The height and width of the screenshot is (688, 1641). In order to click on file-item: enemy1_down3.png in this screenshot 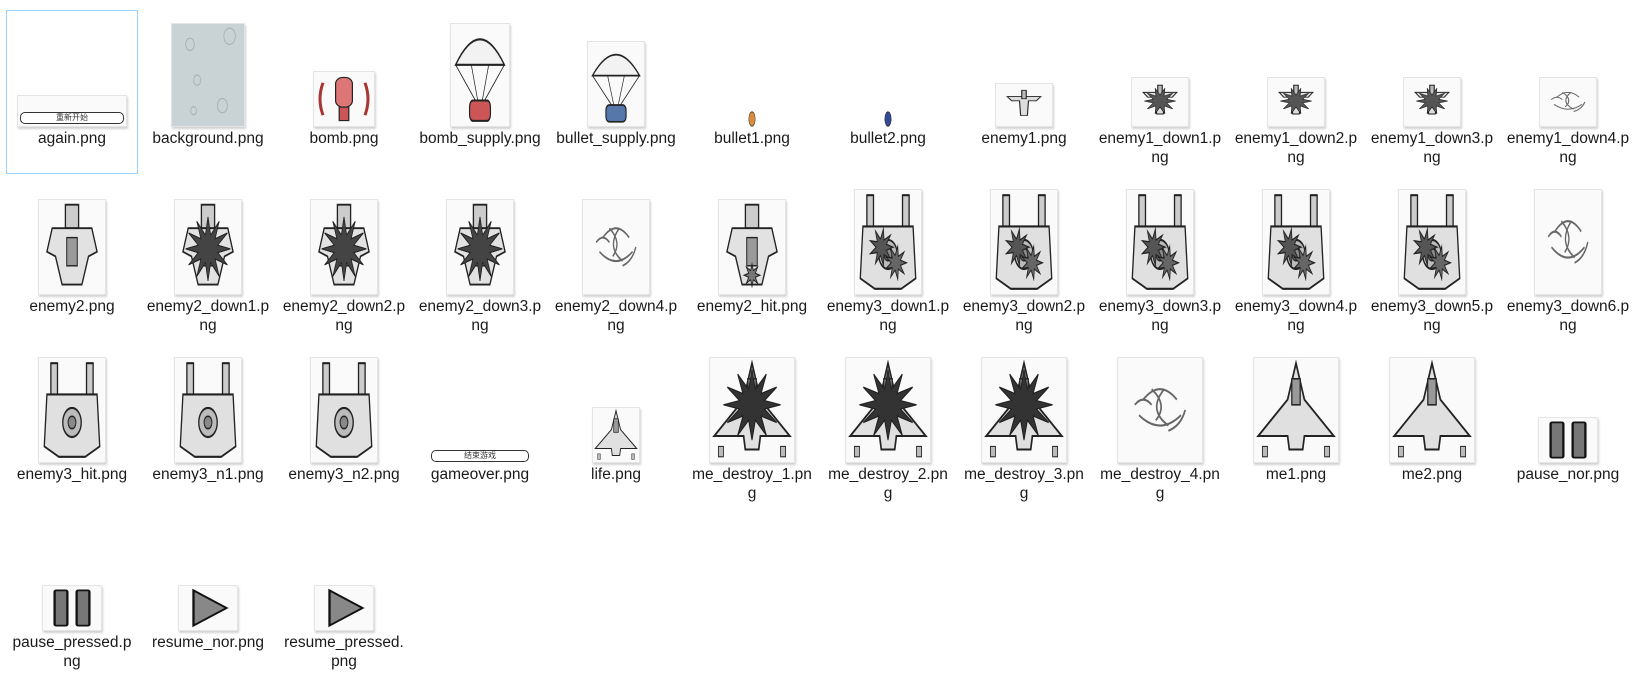, I will do `click(1432, 92)`.